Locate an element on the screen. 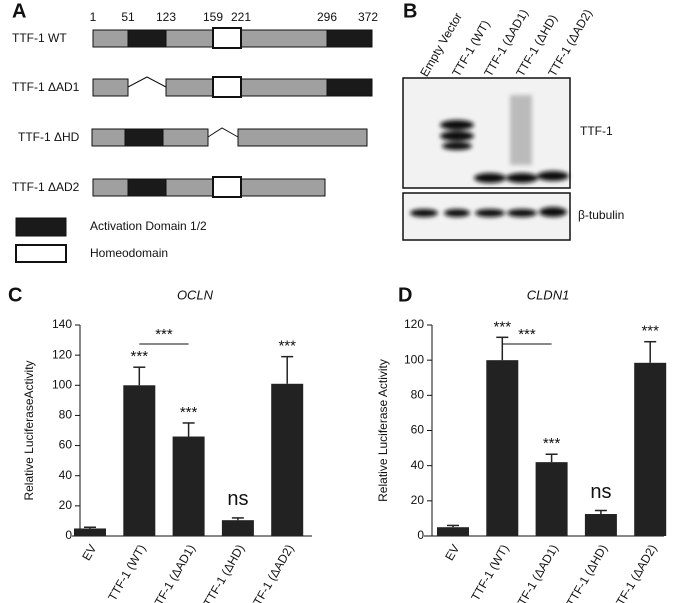 The width and height of the screenshot is (700, 603). chart-title: CLDN1 is located at coordinates (548, 294).